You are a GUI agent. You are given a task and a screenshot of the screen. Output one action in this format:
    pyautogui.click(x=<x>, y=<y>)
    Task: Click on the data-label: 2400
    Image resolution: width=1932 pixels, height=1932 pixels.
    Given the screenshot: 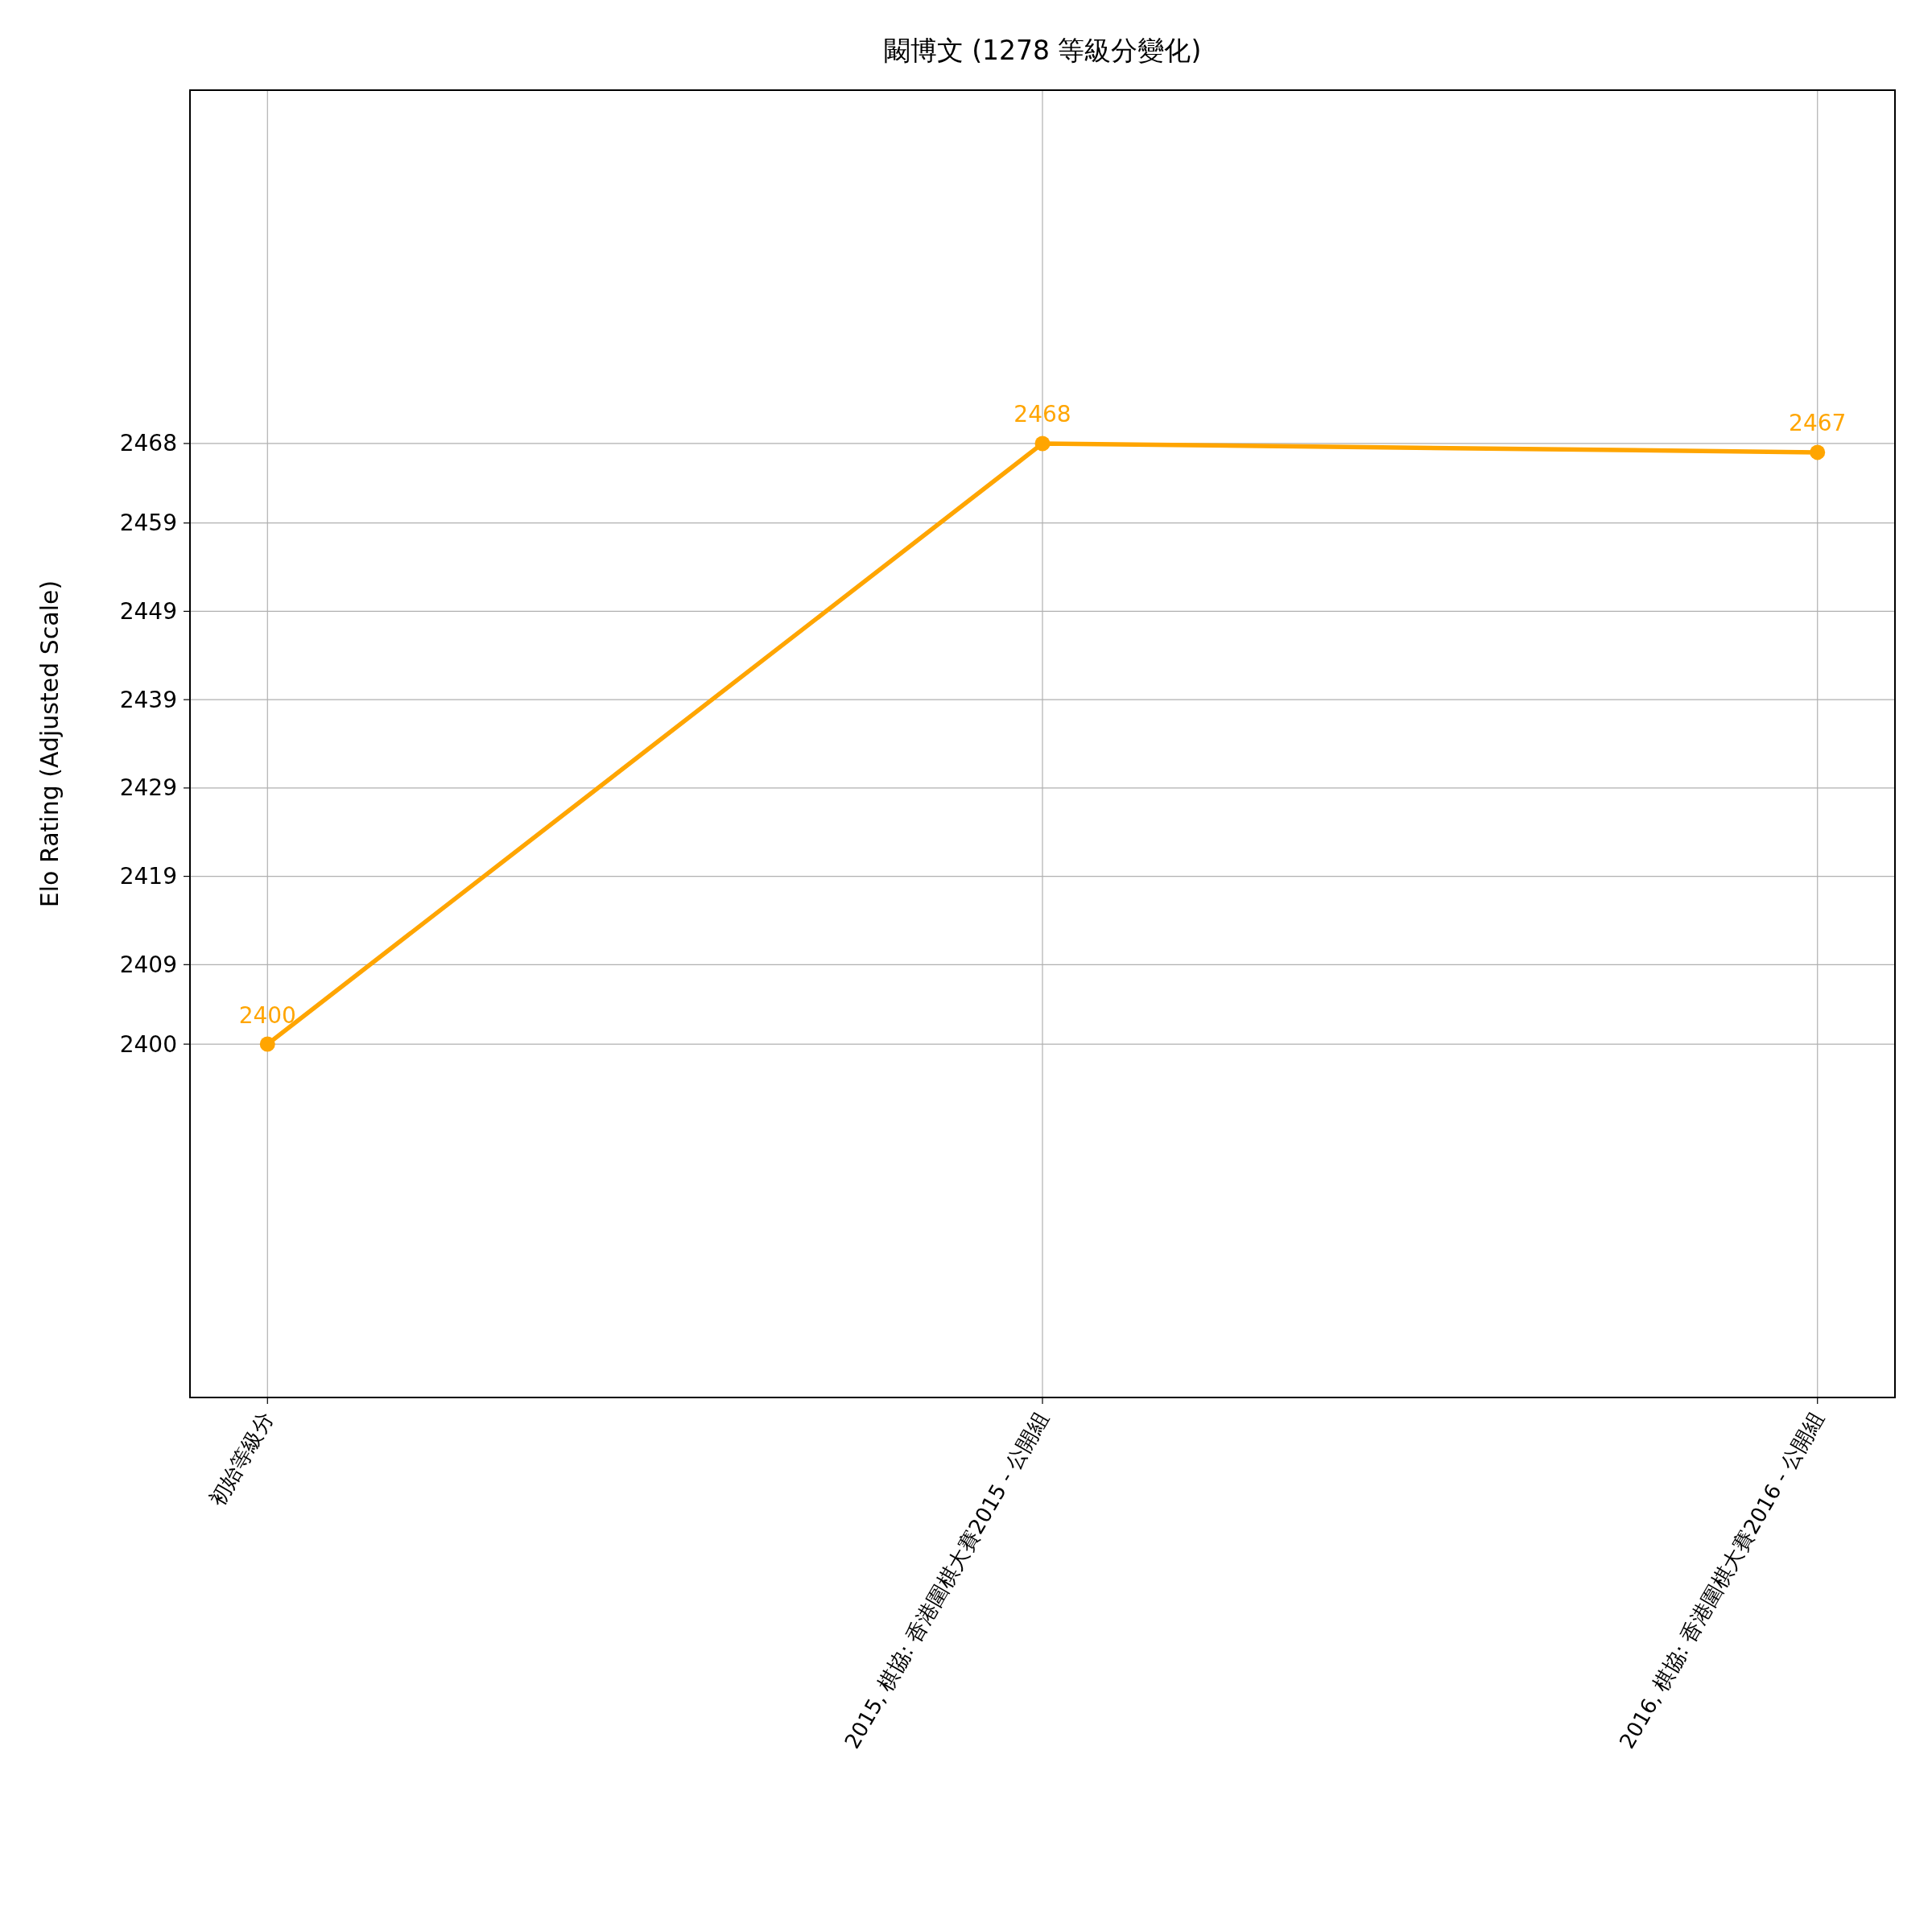 What is the action you would take?
    pyautogui.click(x=267, y=1015)
    